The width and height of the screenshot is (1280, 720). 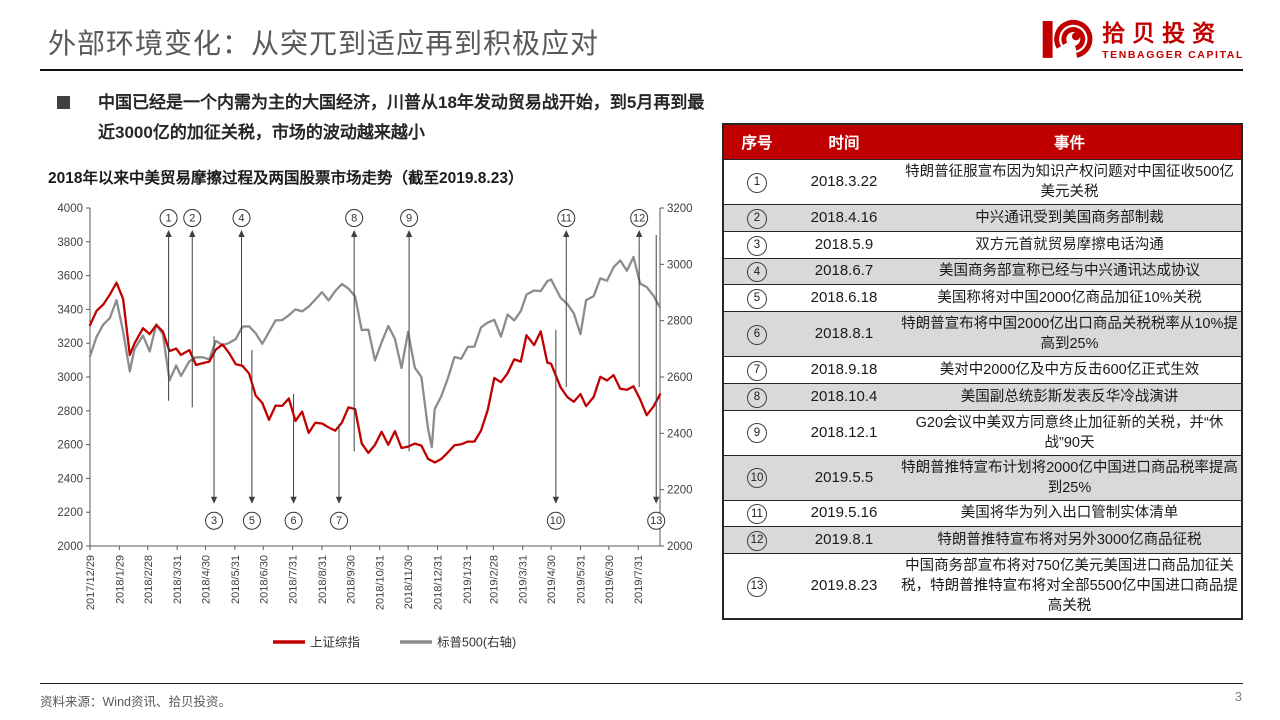 What do you see at coordinates (70, 344) in the screenshot?
I see `svg-text: 3200` at bounding box center [70, 344].